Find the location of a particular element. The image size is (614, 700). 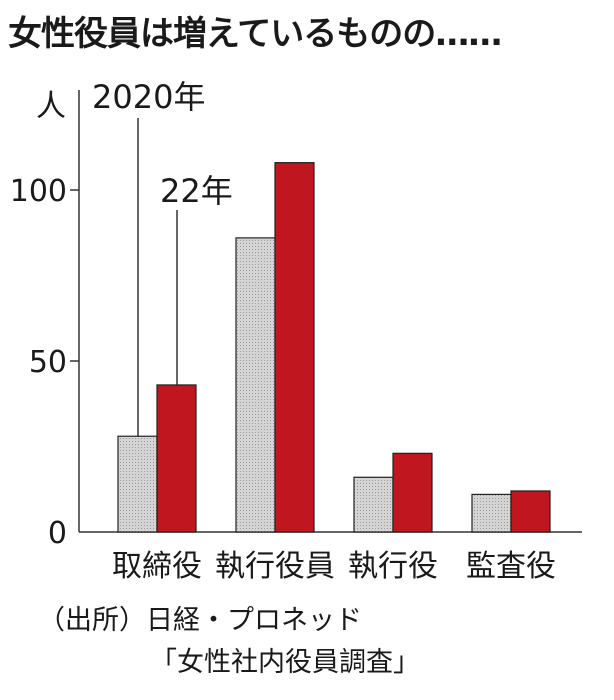

category-label: 監査役 is located at coordinates (511, 566).